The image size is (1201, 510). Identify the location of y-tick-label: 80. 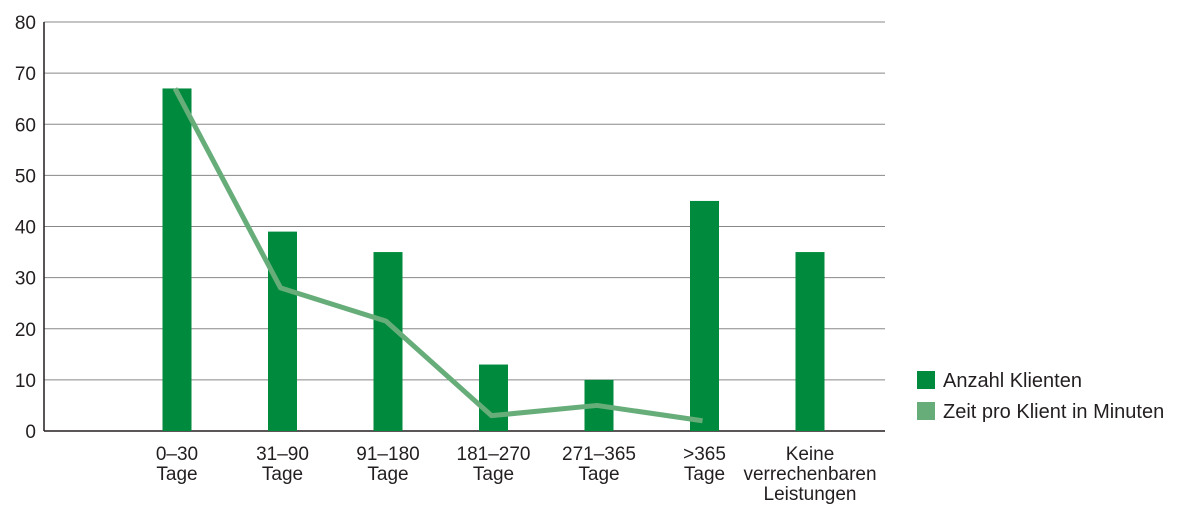
(25, 23).